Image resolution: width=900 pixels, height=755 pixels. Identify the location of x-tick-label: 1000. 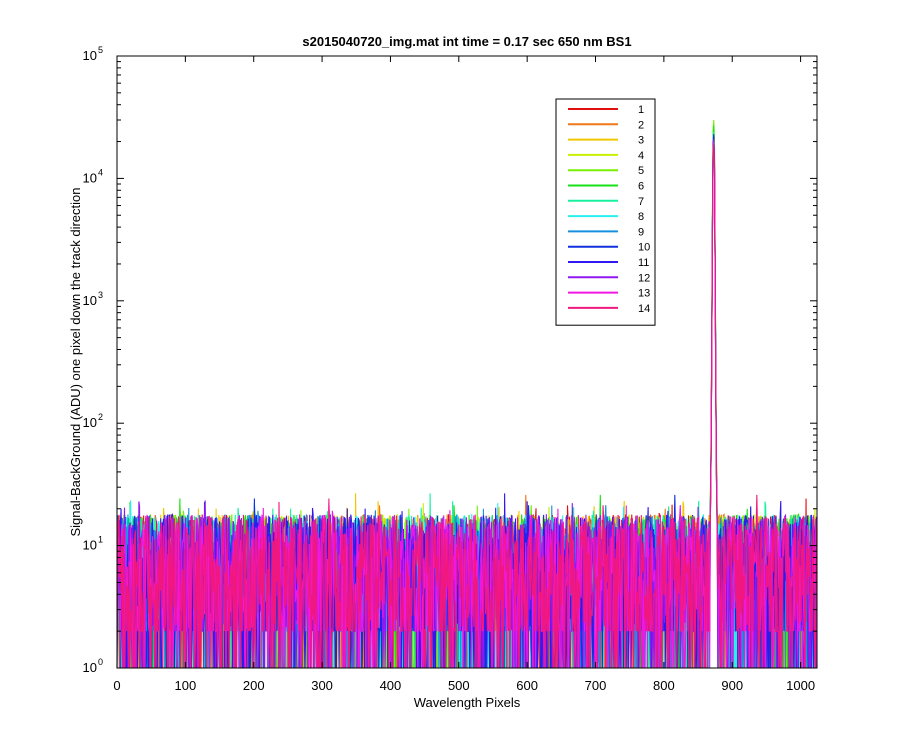
(800, 685).